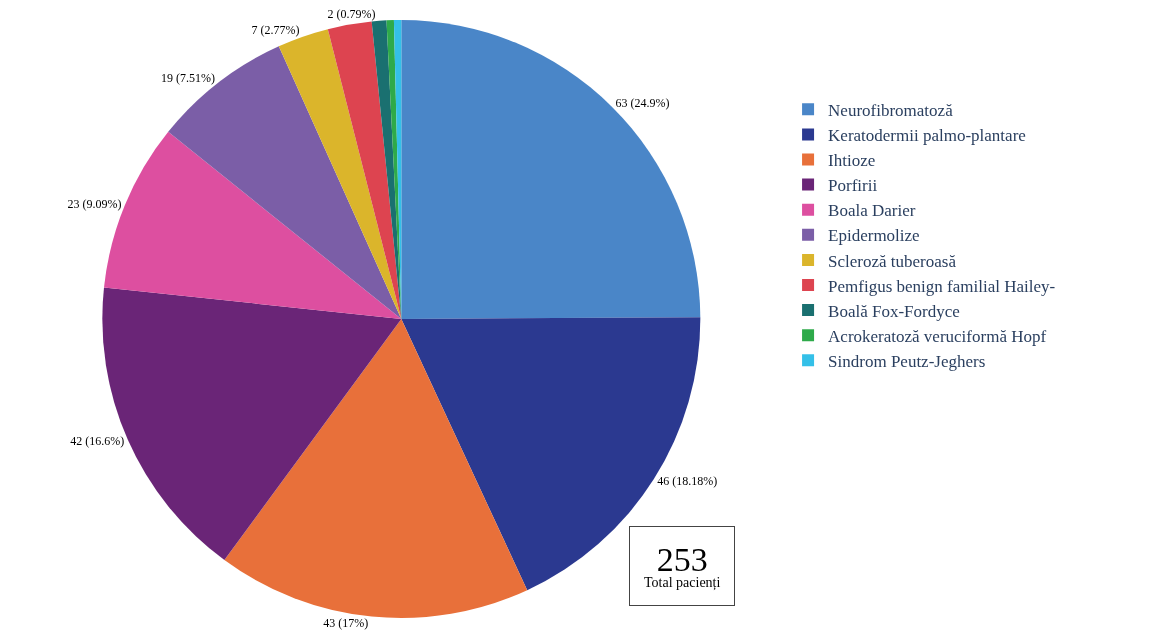  Describe the element at coordinates (687, 481) in the screenshot. I see `data-label: 46 (18.18%)` at that location.